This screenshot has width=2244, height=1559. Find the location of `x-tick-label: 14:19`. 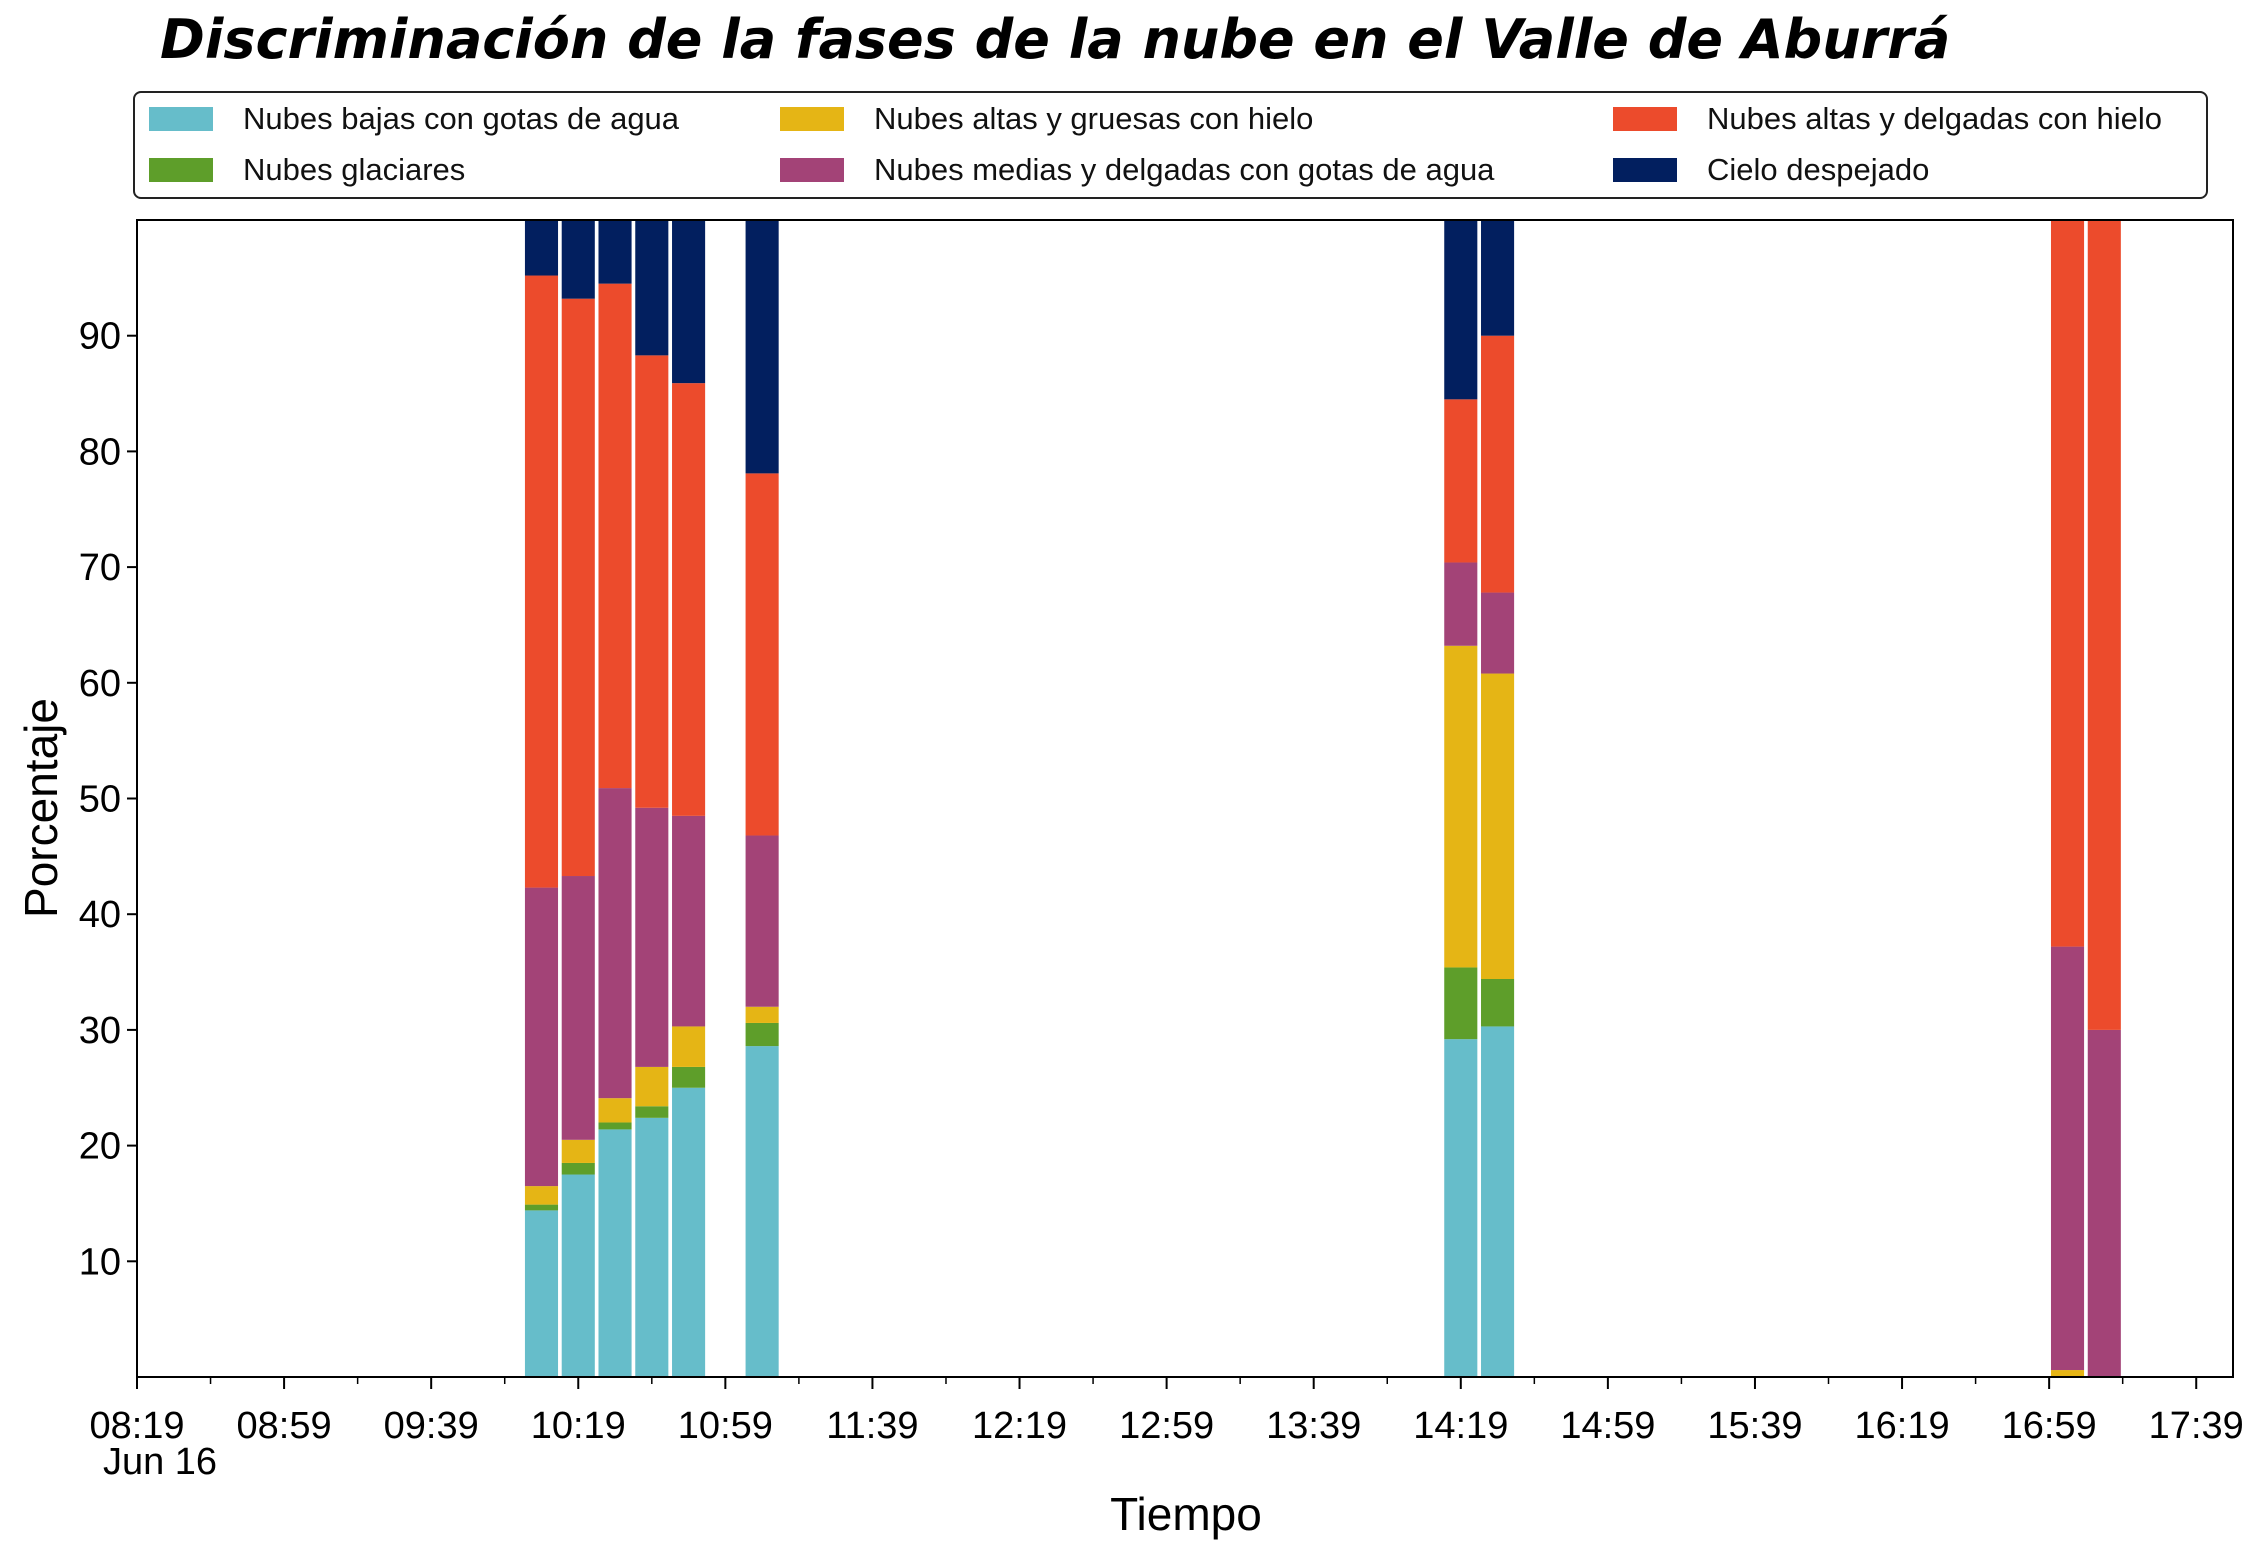

x-tick-label: 14:19 is located at coordinates (1460, 1426).